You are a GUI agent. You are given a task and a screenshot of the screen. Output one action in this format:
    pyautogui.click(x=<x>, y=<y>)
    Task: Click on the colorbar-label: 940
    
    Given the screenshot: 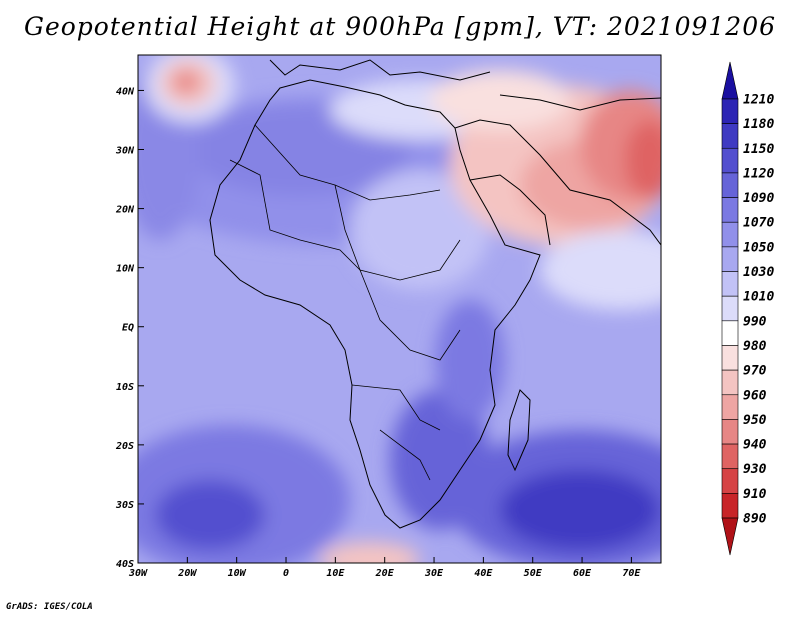 What is the action you would take?
    pyautogui.click(x=755, y=445)
    